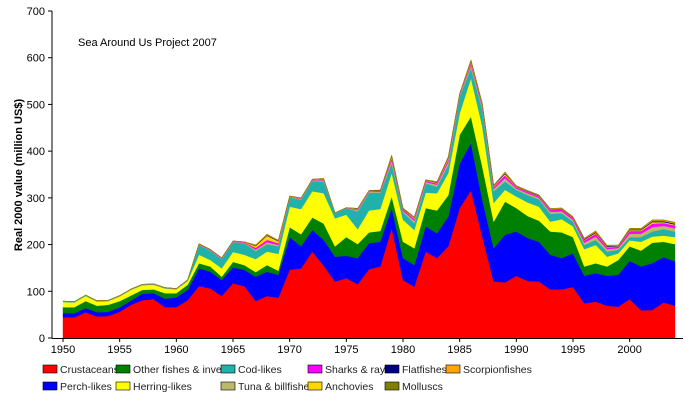  Describe the element at coordinates (119, 350) in the screenshot. I see `x-tick-label: 1955` at that location.